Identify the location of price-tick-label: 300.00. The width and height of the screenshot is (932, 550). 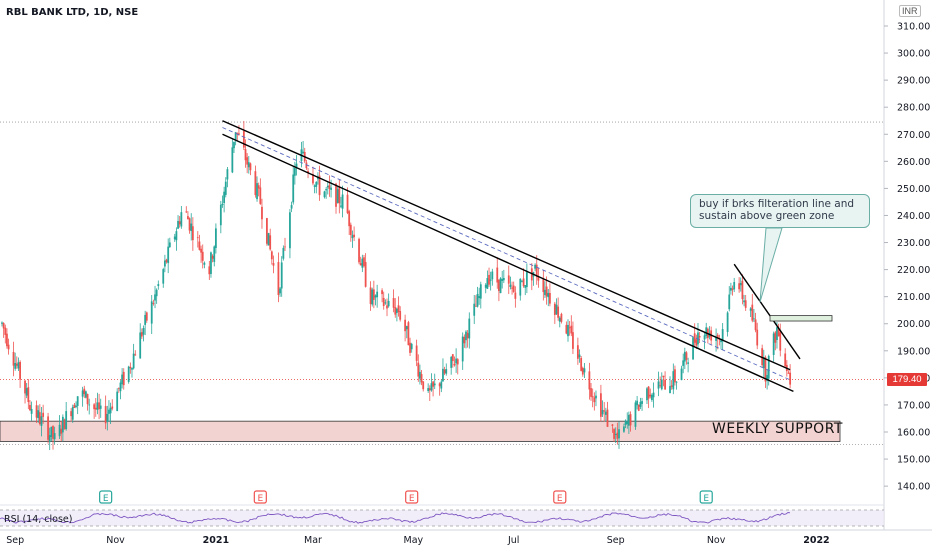
(913, 54).